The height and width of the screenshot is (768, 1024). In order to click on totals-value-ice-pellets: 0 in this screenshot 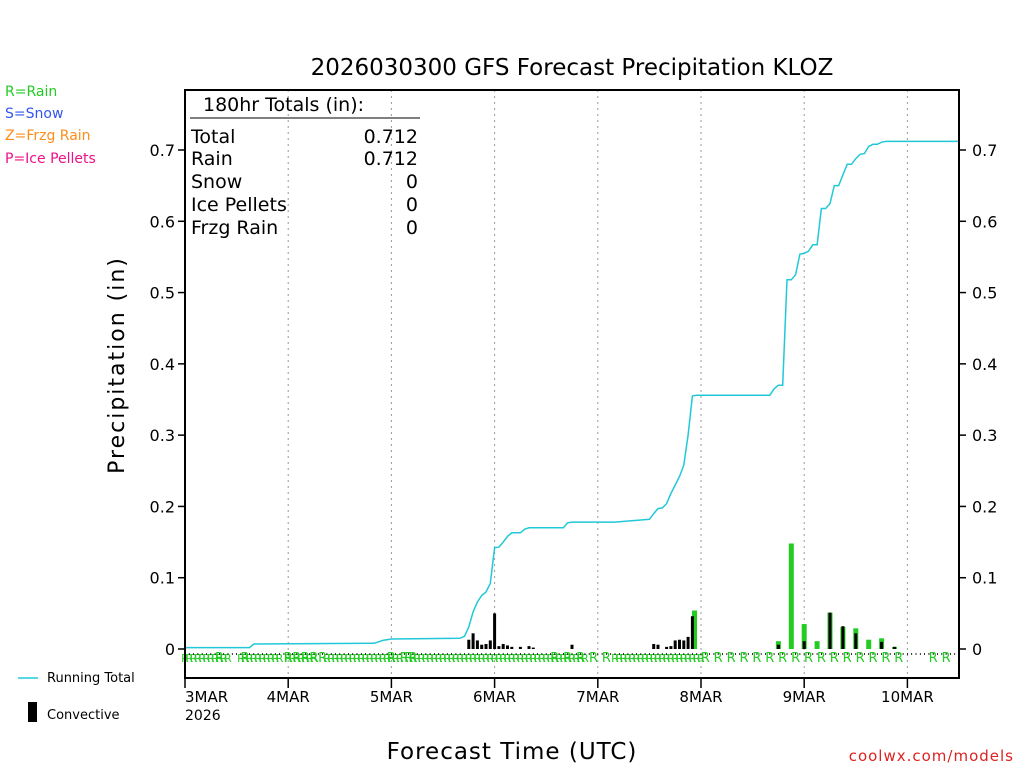, I will do `click(412, 205)`.